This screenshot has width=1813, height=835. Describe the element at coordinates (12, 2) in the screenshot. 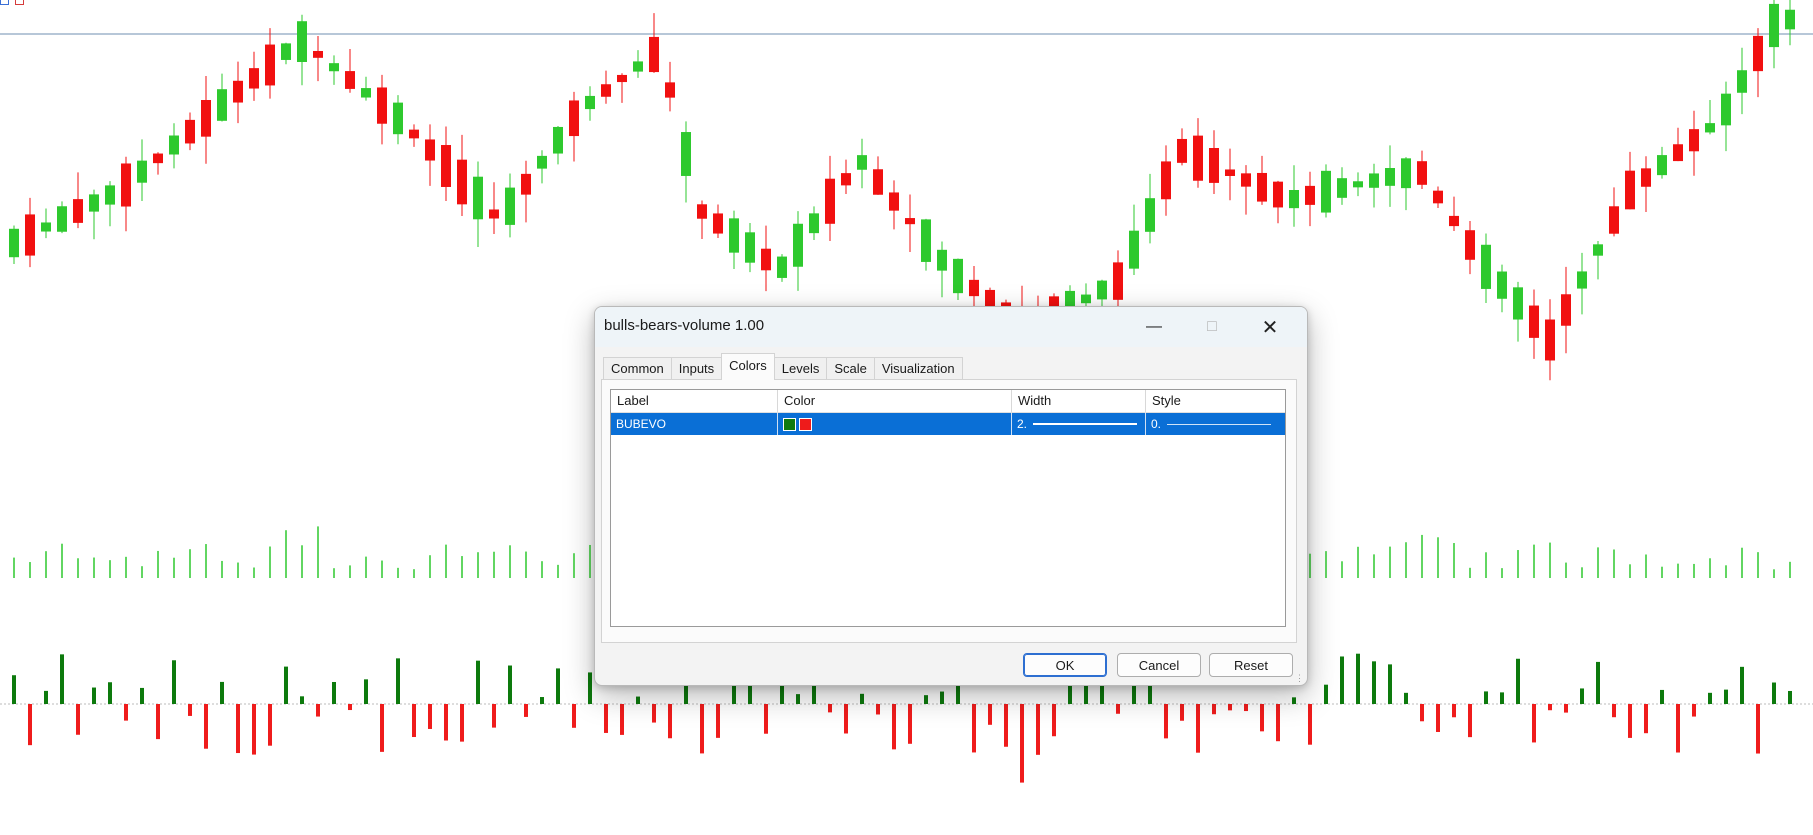

I see `chart-corner-controls` at that location.